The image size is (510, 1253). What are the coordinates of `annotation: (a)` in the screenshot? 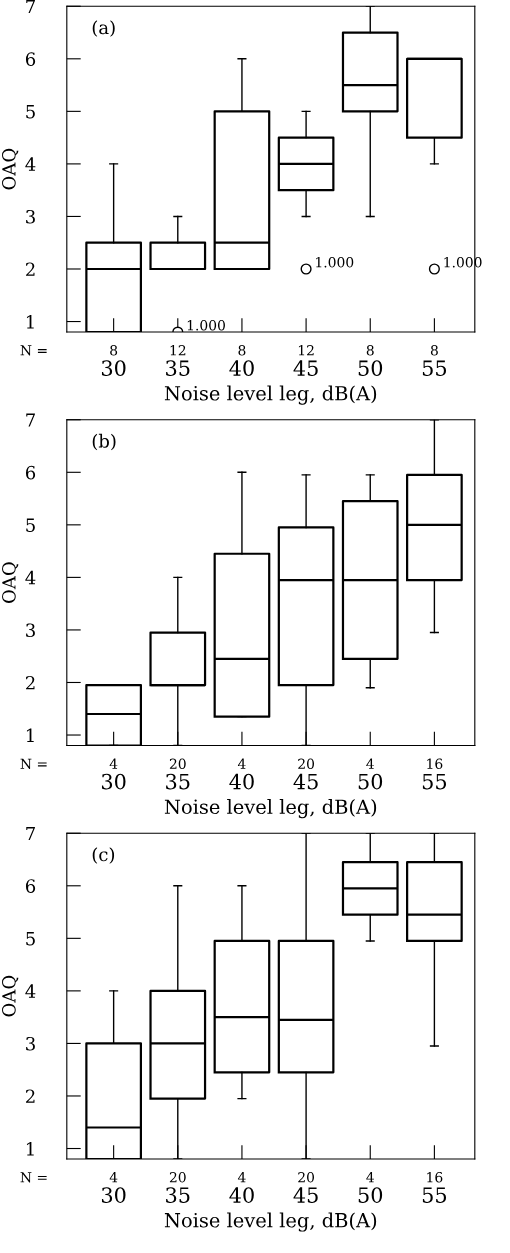 It's located at (103, 28).